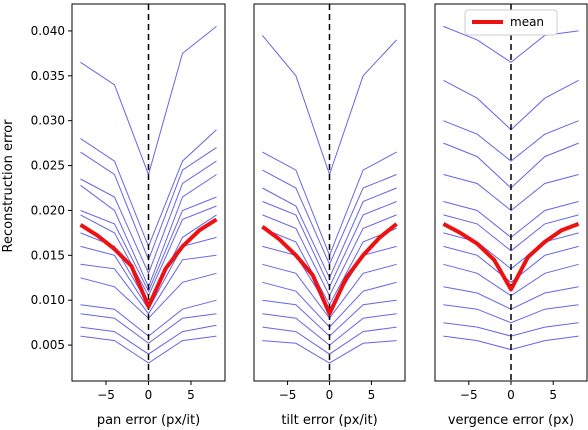  Describe the element at coordinates (527, 22) in the screenshot. I see `legend-mean-label: mean` at that location.